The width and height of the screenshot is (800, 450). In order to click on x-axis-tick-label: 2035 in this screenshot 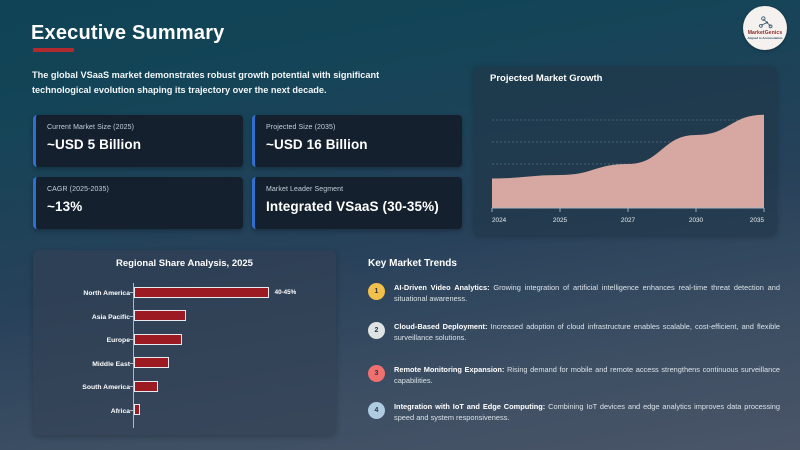, I will do `click(757, 220)`.